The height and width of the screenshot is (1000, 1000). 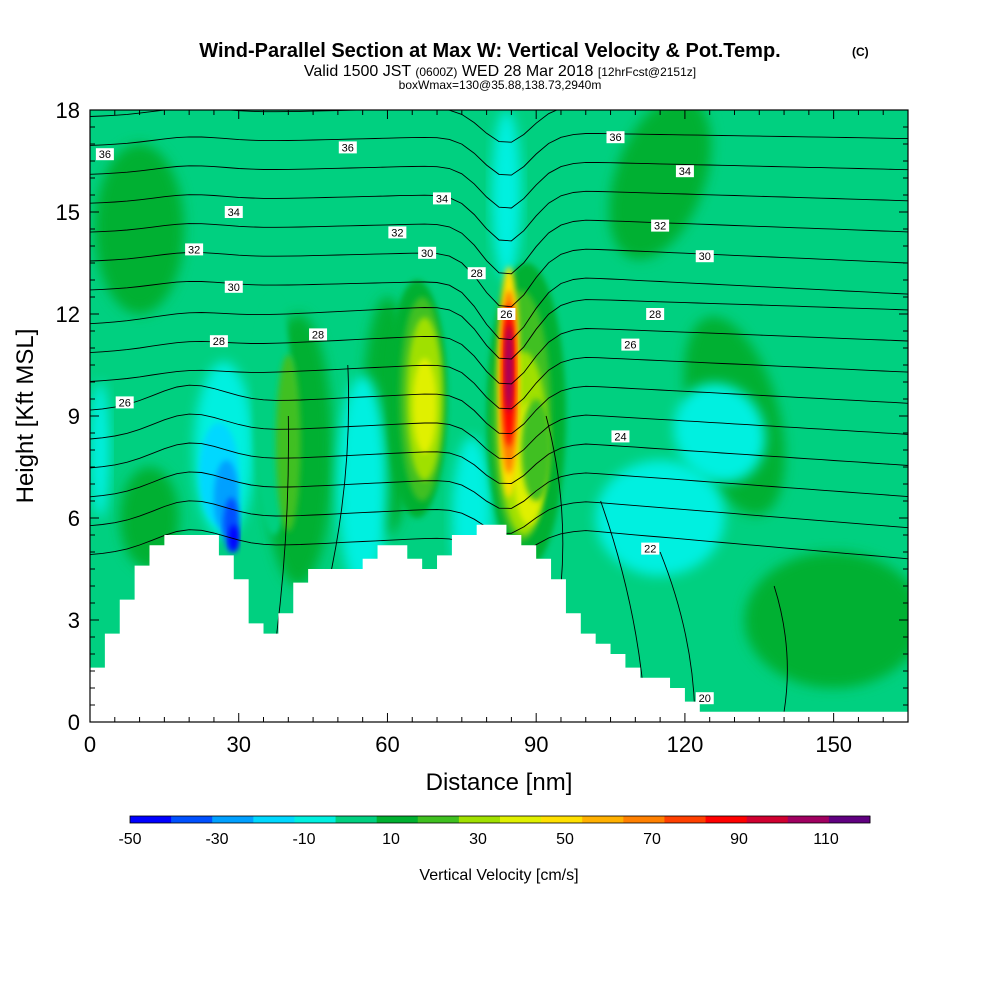 I want to click on colorbar-frame, so click(x=500, y=819).